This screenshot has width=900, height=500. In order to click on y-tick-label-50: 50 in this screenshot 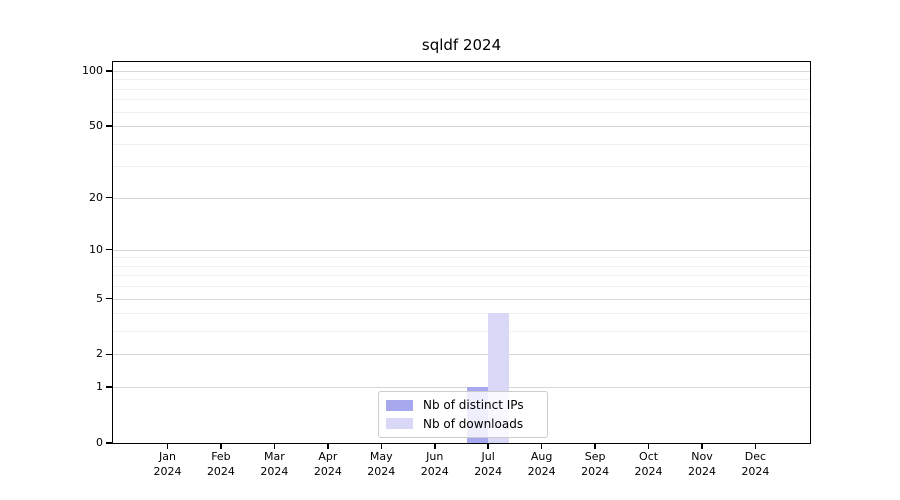, I will do `click(96, 126)`.